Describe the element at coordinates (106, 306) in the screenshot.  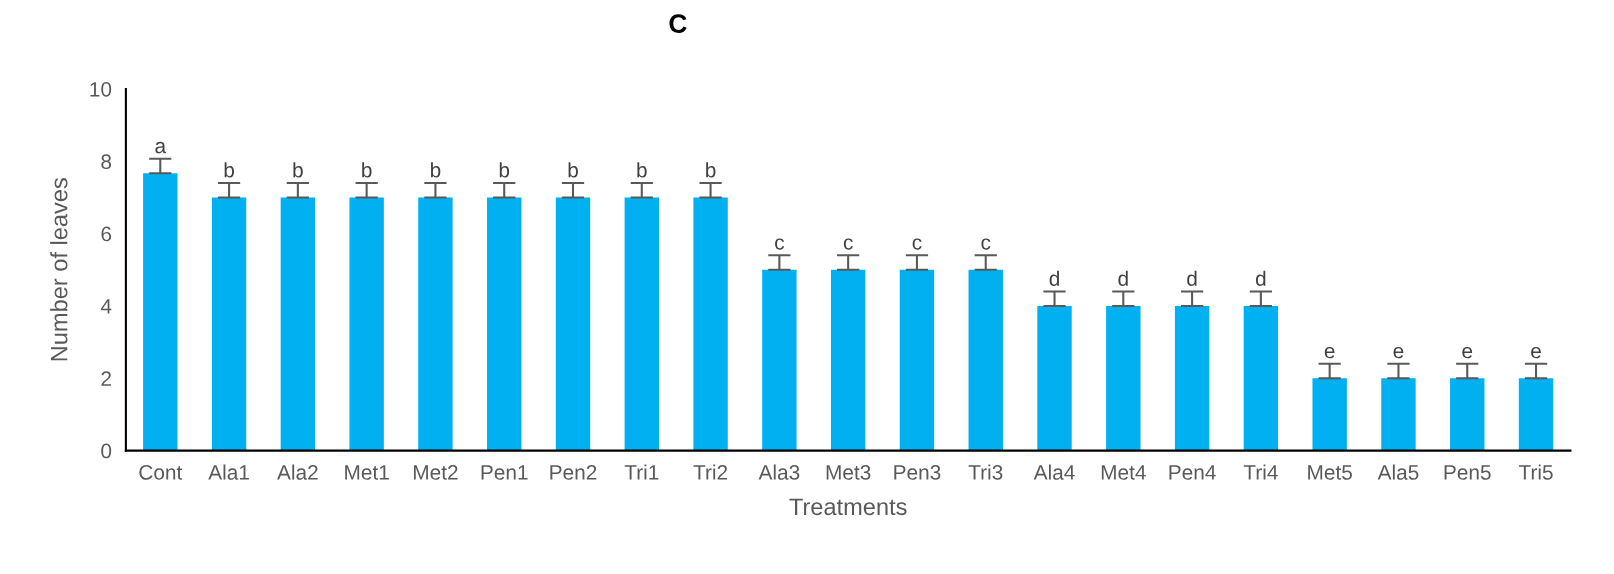
I see `y-tick-label: 4` at that location.